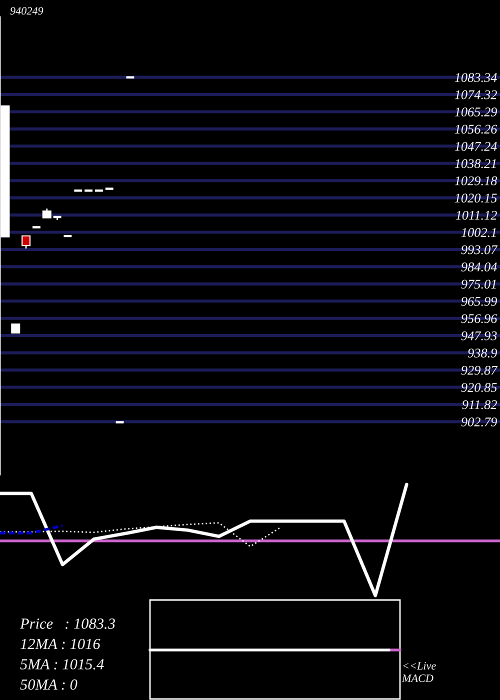  I want to click on chart-title: 940249, so click(27, 11).